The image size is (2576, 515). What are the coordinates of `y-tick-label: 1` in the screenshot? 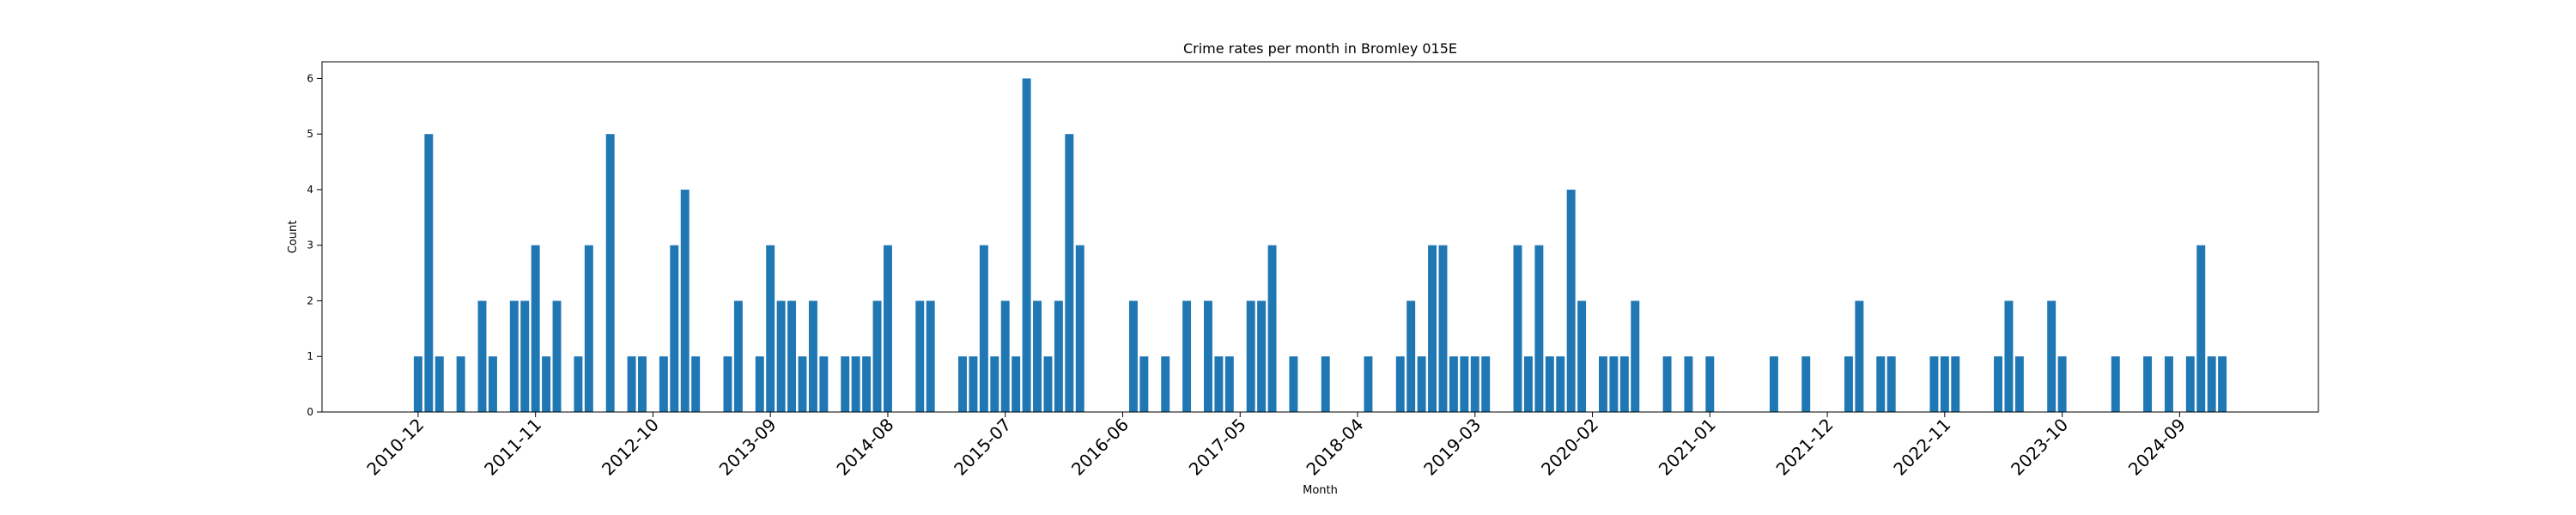 It's located at (310, 356).